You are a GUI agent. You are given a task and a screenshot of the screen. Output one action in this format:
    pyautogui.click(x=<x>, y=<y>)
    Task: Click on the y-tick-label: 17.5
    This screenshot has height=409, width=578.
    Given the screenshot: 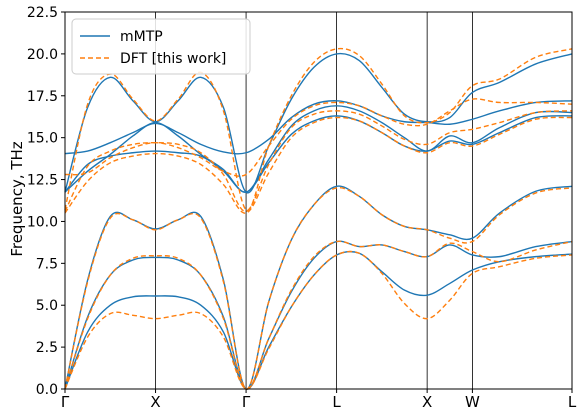 What is the action you would take?
    pyautogui.click(x=42, y=97)
    